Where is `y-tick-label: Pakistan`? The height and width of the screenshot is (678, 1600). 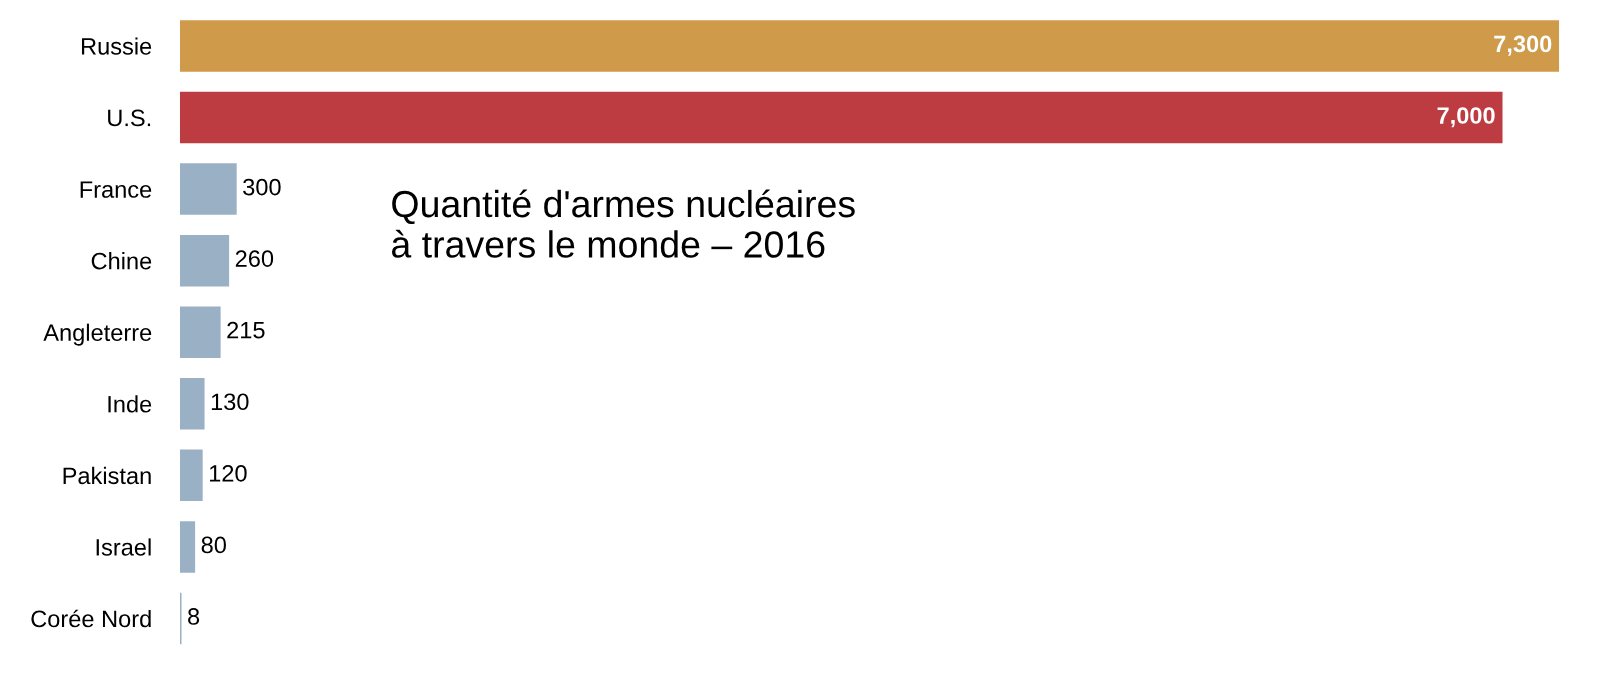 y-tick-label: Pakistan is located at coordinates (107, 475).